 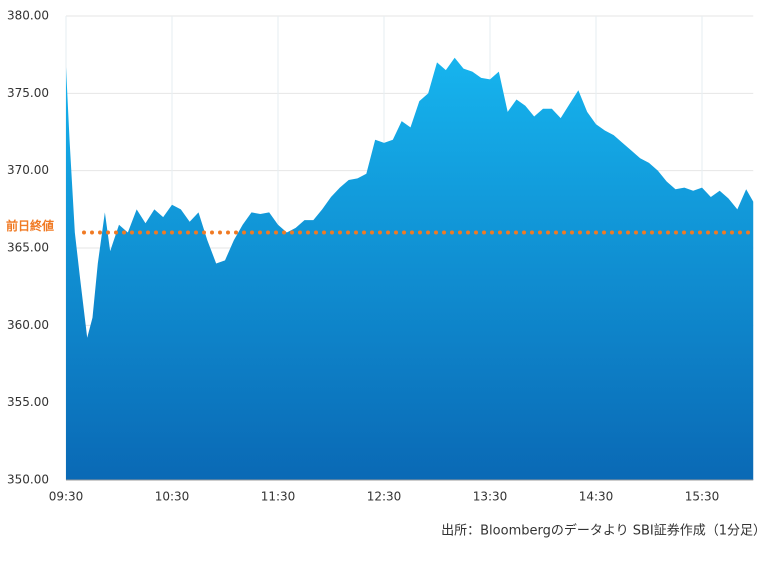 I want to click on x-tick-label: 11:30, so click(x=278, y=497).